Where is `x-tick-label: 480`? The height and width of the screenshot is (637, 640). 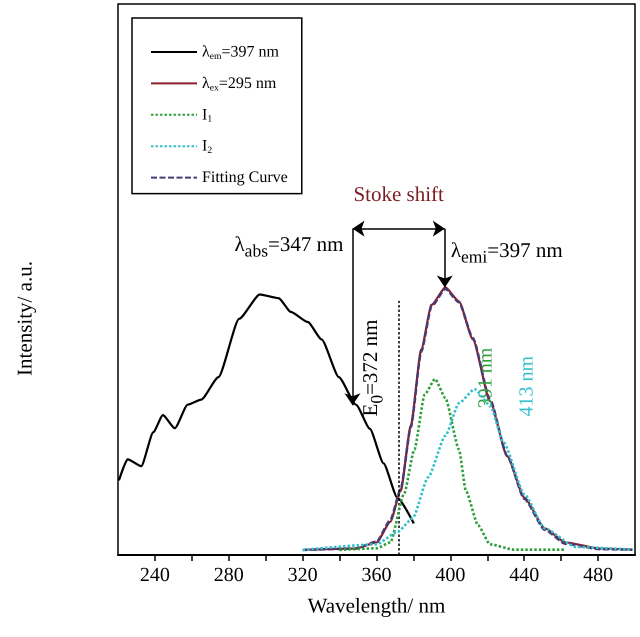 x-tick-label: 480 is located at coordinates (598, 575).